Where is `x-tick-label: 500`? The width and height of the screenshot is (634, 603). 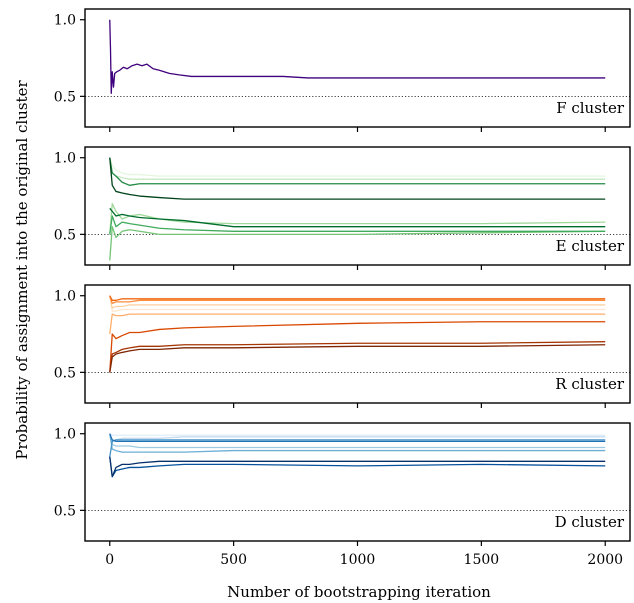 x-tick-label: 500 is located at coordinates (233, 560).